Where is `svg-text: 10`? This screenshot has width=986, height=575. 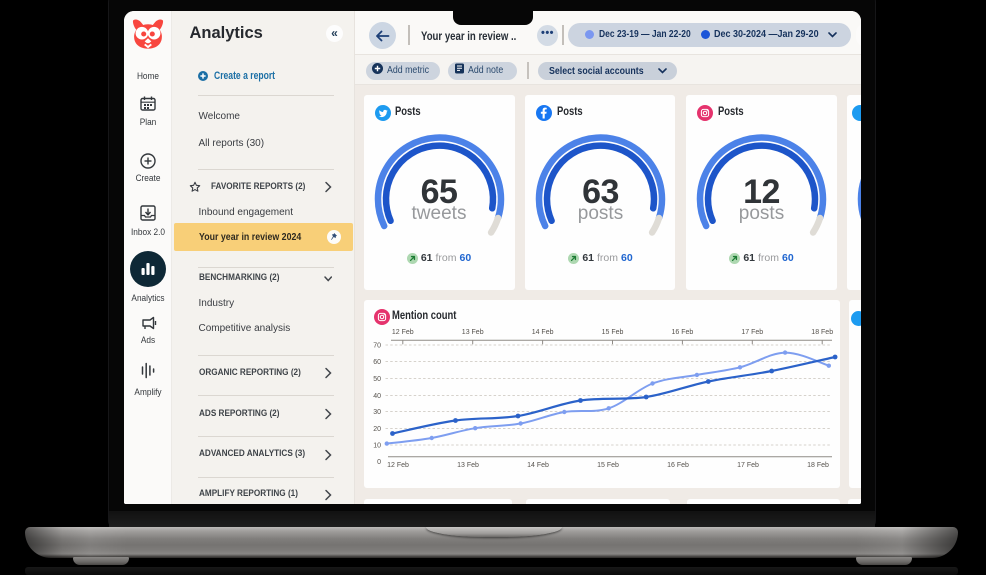
svg-text: 10 is located at coordinates (377, 446).